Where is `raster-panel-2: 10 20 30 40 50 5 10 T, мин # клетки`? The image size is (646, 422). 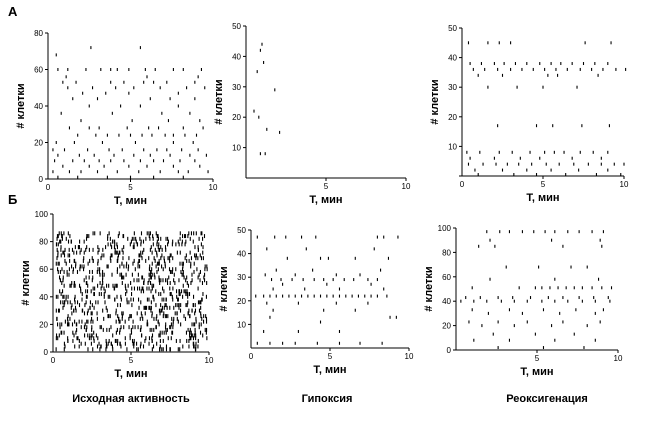 raster-panel-2: 10 20 30 40 50 5 10 T, мин # клетки is located at coordinates (312, 114).